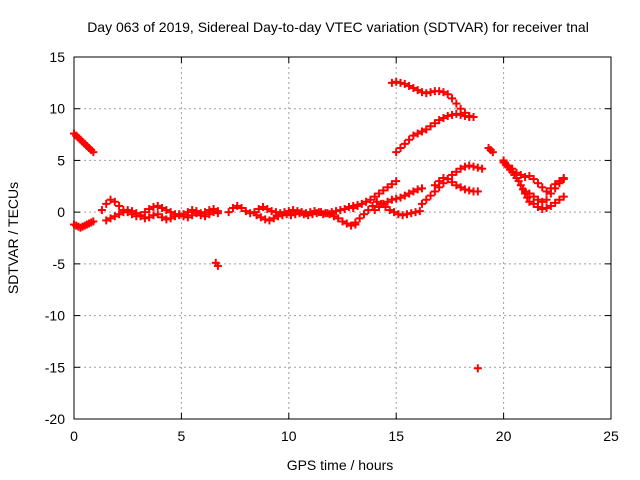 The height and width of the screenshot is (480, 640). What do you see at coordinates (13, 238) in the screenshot?
I see `y-axis-label: SDTVAR / TECUs` at bounding box center [13, 238].